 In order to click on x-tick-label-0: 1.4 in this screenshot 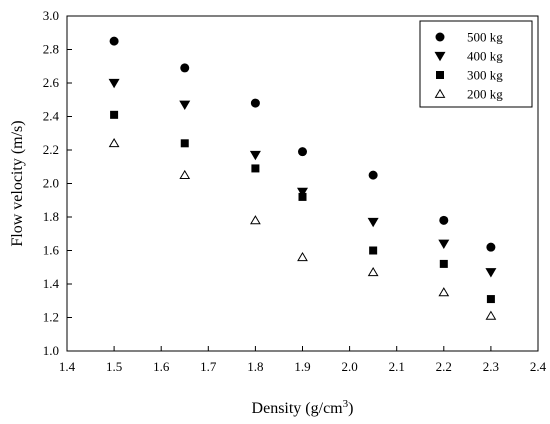, I will do `click(67, 366)`.